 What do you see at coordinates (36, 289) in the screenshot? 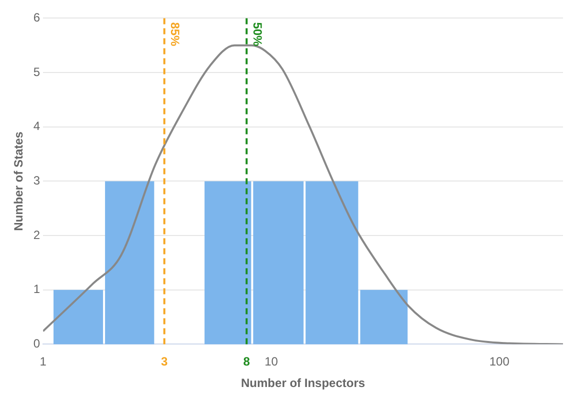
I see `y-tick-label: 1` at bounding box center [36, 289].